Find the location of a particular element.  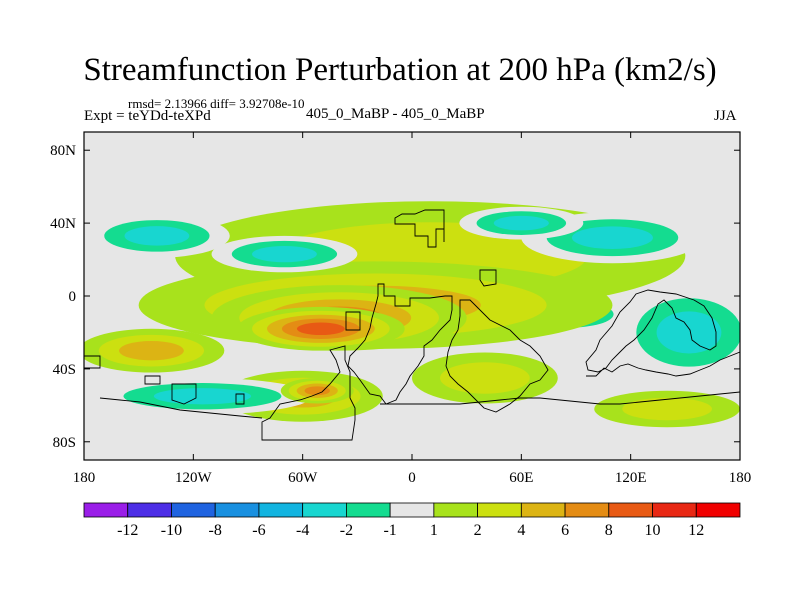

colorbar-label: -4 is located at coordinates (302, 530).